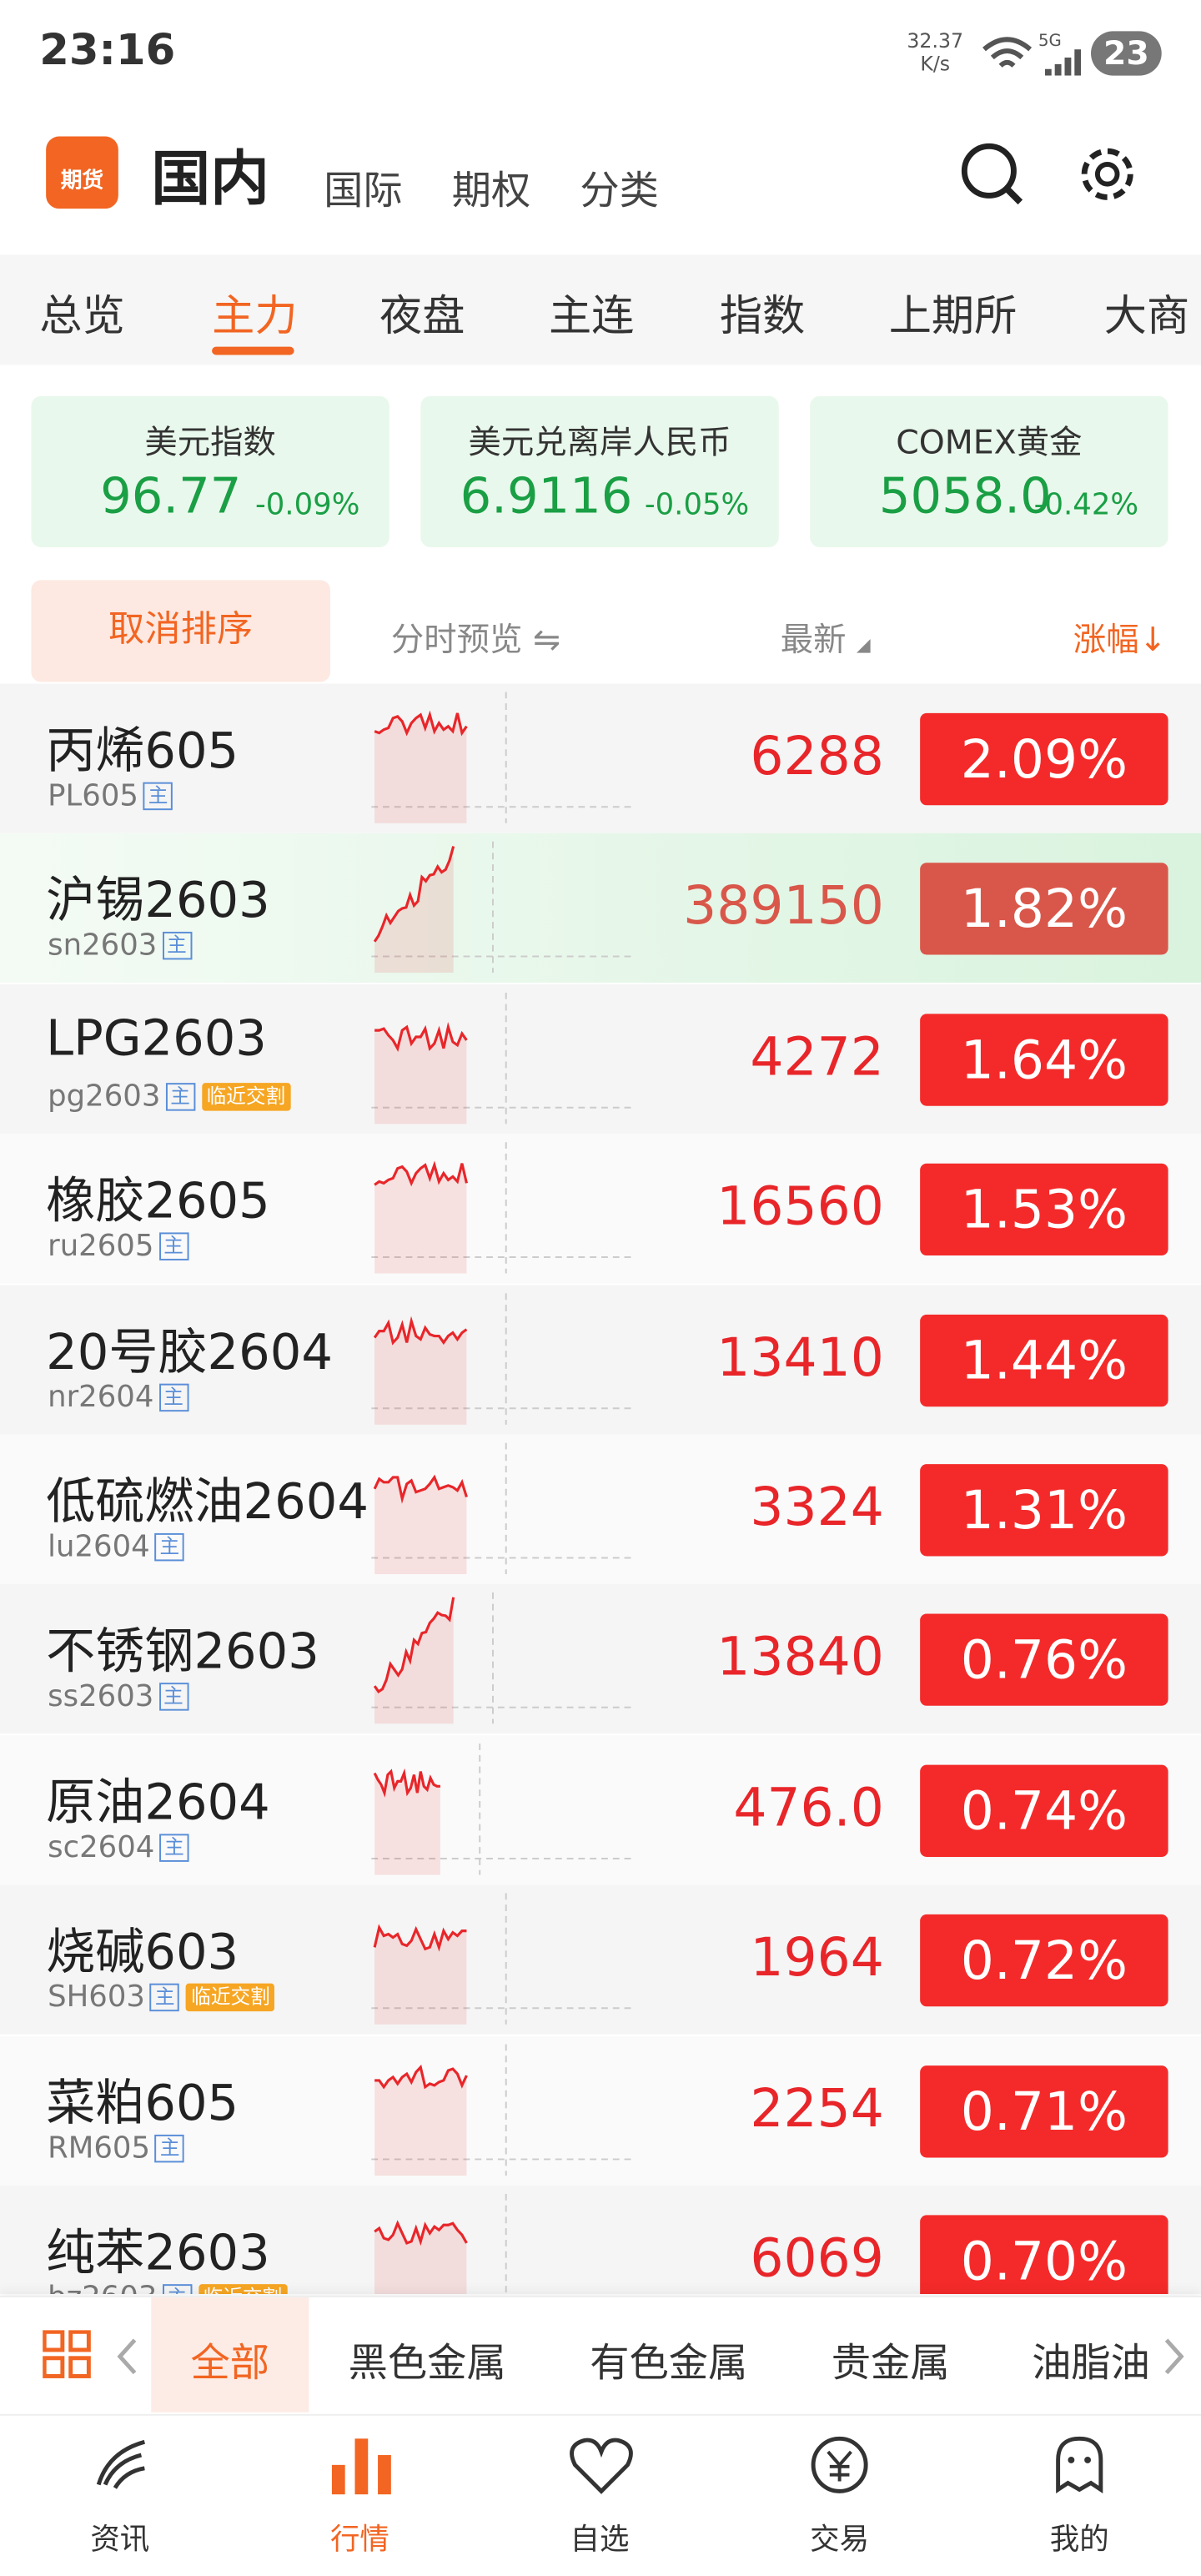 The width and height of the screenshot is (1201, 2576). What do you see at coordinates (118, 1247) in the screenshot?
I see `contract-code: ru2605 主` at bounding box center [118, 1247].